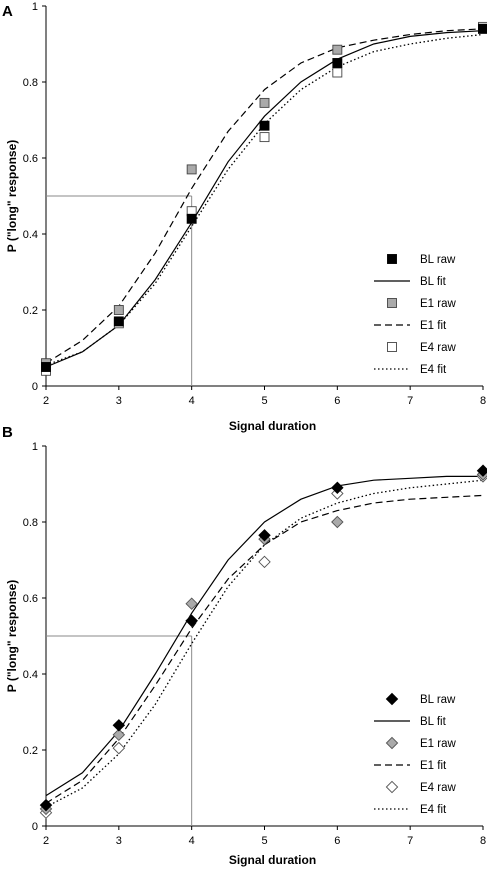 This screenshot has height=872, width=487. Describe the element at coordinates (7, 11) in the screenshot. I see `panel-label: A` at that location.